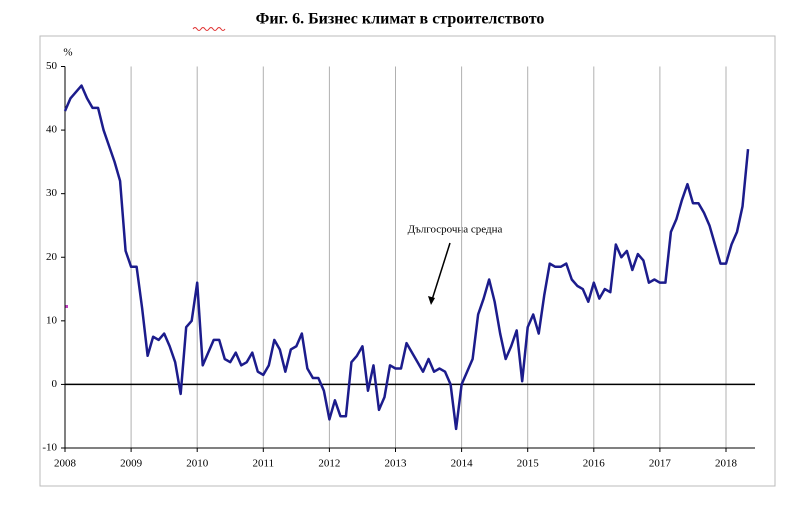 The width and height of the screenshot is (800, 513). What do you see at coordinates (400, 19) in the screenshot?
I see `chart-title: Фиг. 6. Бизнес климат в строителството` at bounding box center [400, 19].